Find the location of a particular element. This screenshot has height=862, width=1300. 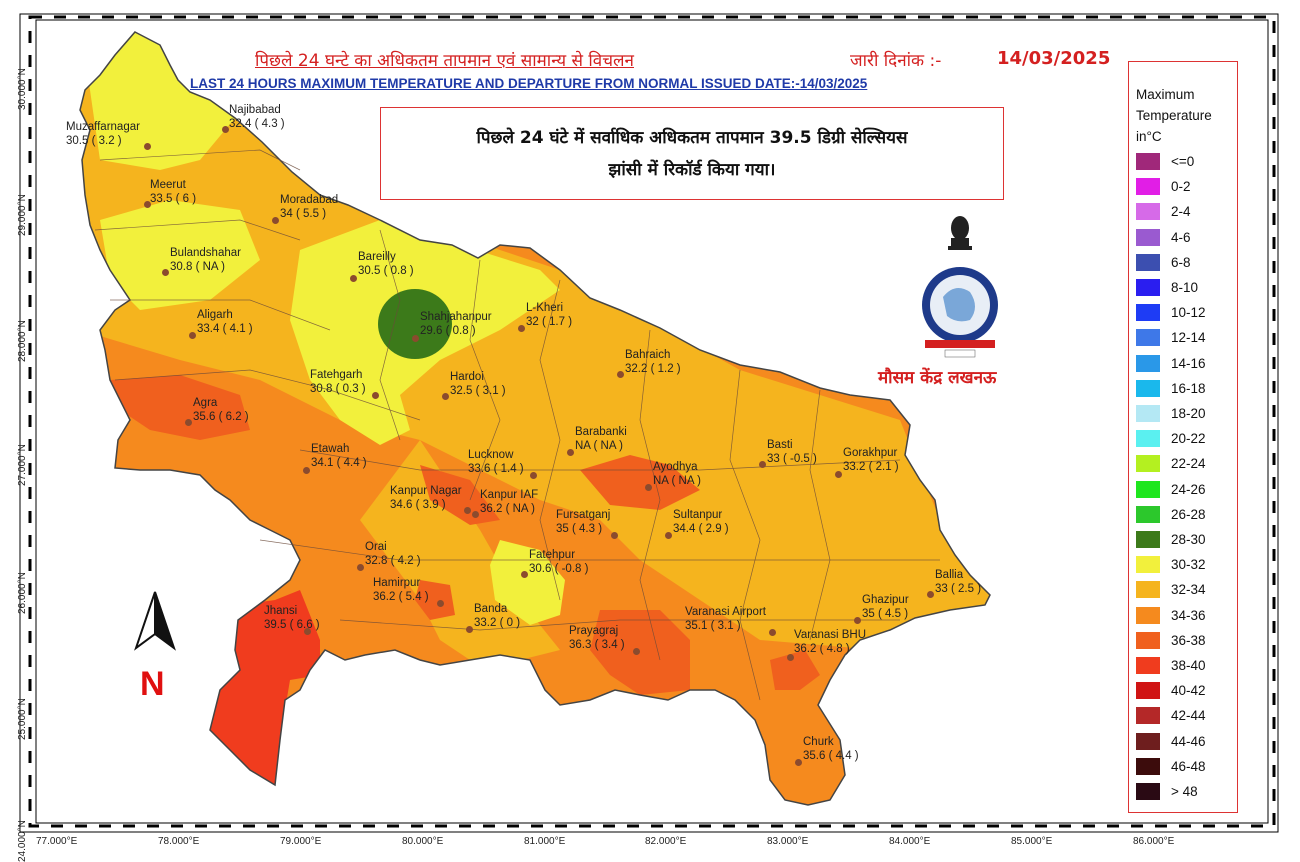

station-name: Orai is located at coordinates (376, 547).